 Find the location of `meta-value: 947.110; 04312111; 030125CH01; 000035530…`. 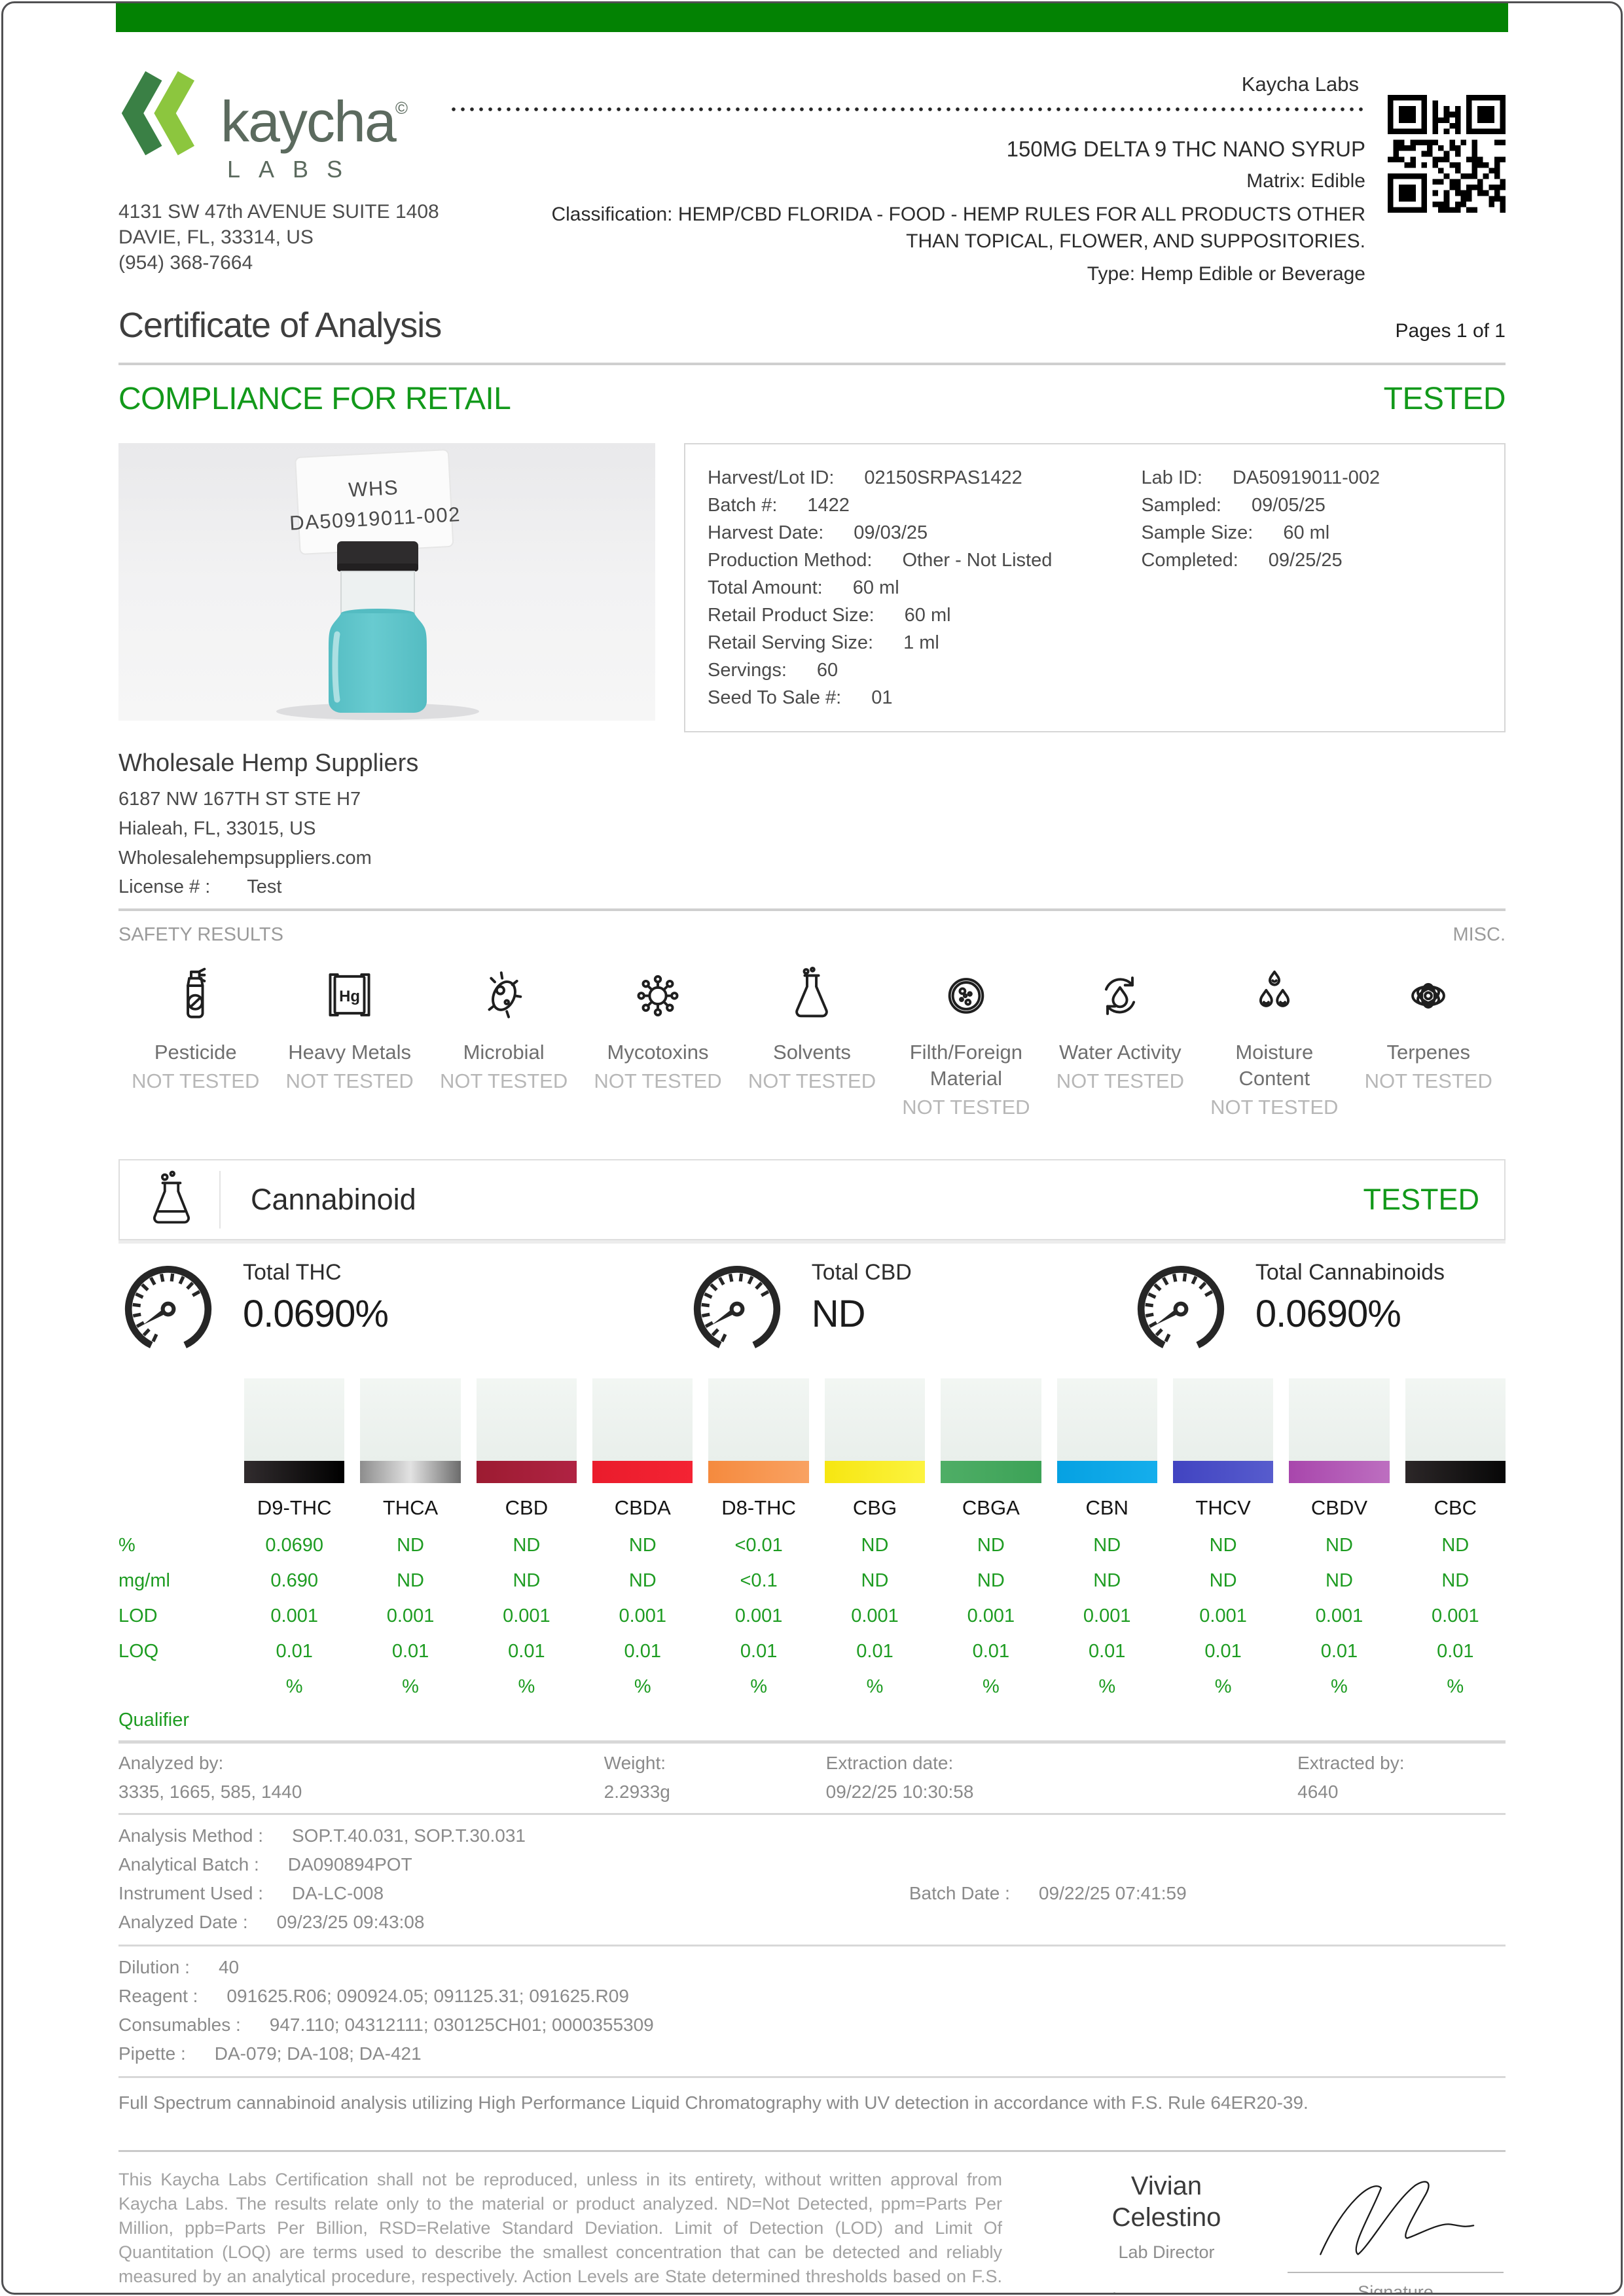

meta-value: 947.110; 04312111; 030125CH01; 000035530… is located at coordinates (461, 2025).